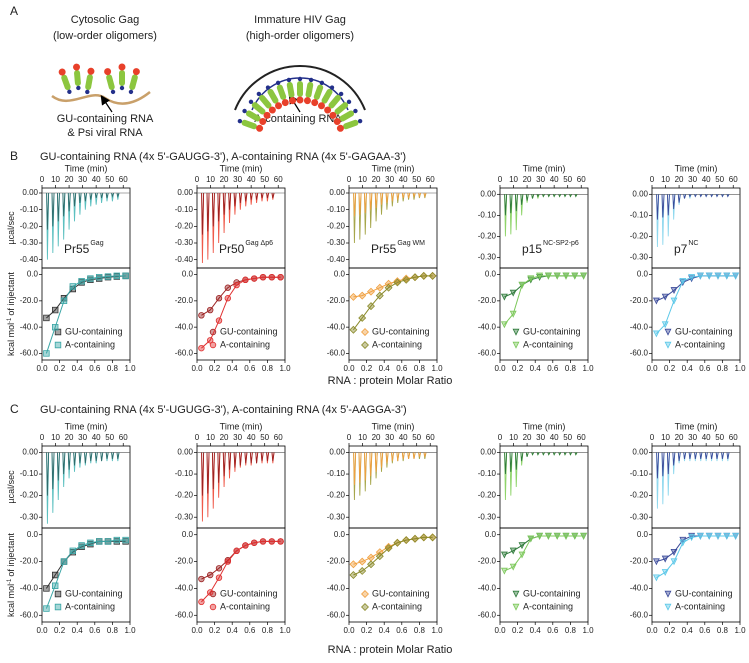 The width and height of the screenshot is (749, 663). I want to click on protein-name-sup: Gag, so click(96, 243).